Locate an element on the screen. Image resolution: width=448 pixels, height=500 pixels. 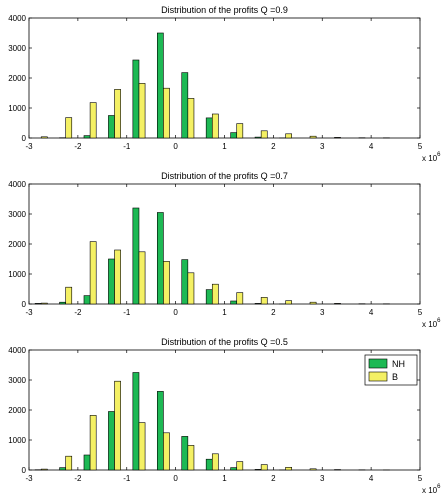
chart-title: Distribution of the profits Q =0.9 is located at coordinates (224, 10).